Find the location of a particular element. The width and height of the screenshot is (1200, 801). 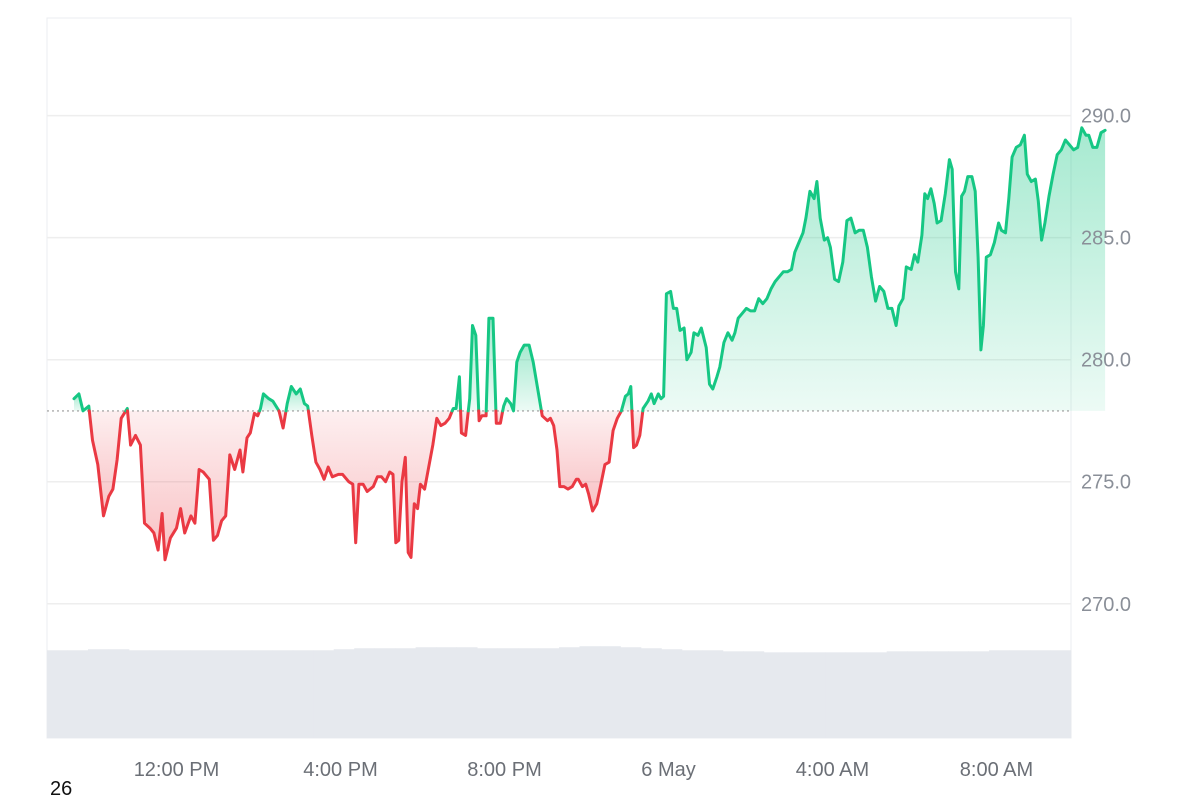

y-axis-labels: 270.0 275.0 280.0 285.0 290.0 is located at coordinates (1106, 361).